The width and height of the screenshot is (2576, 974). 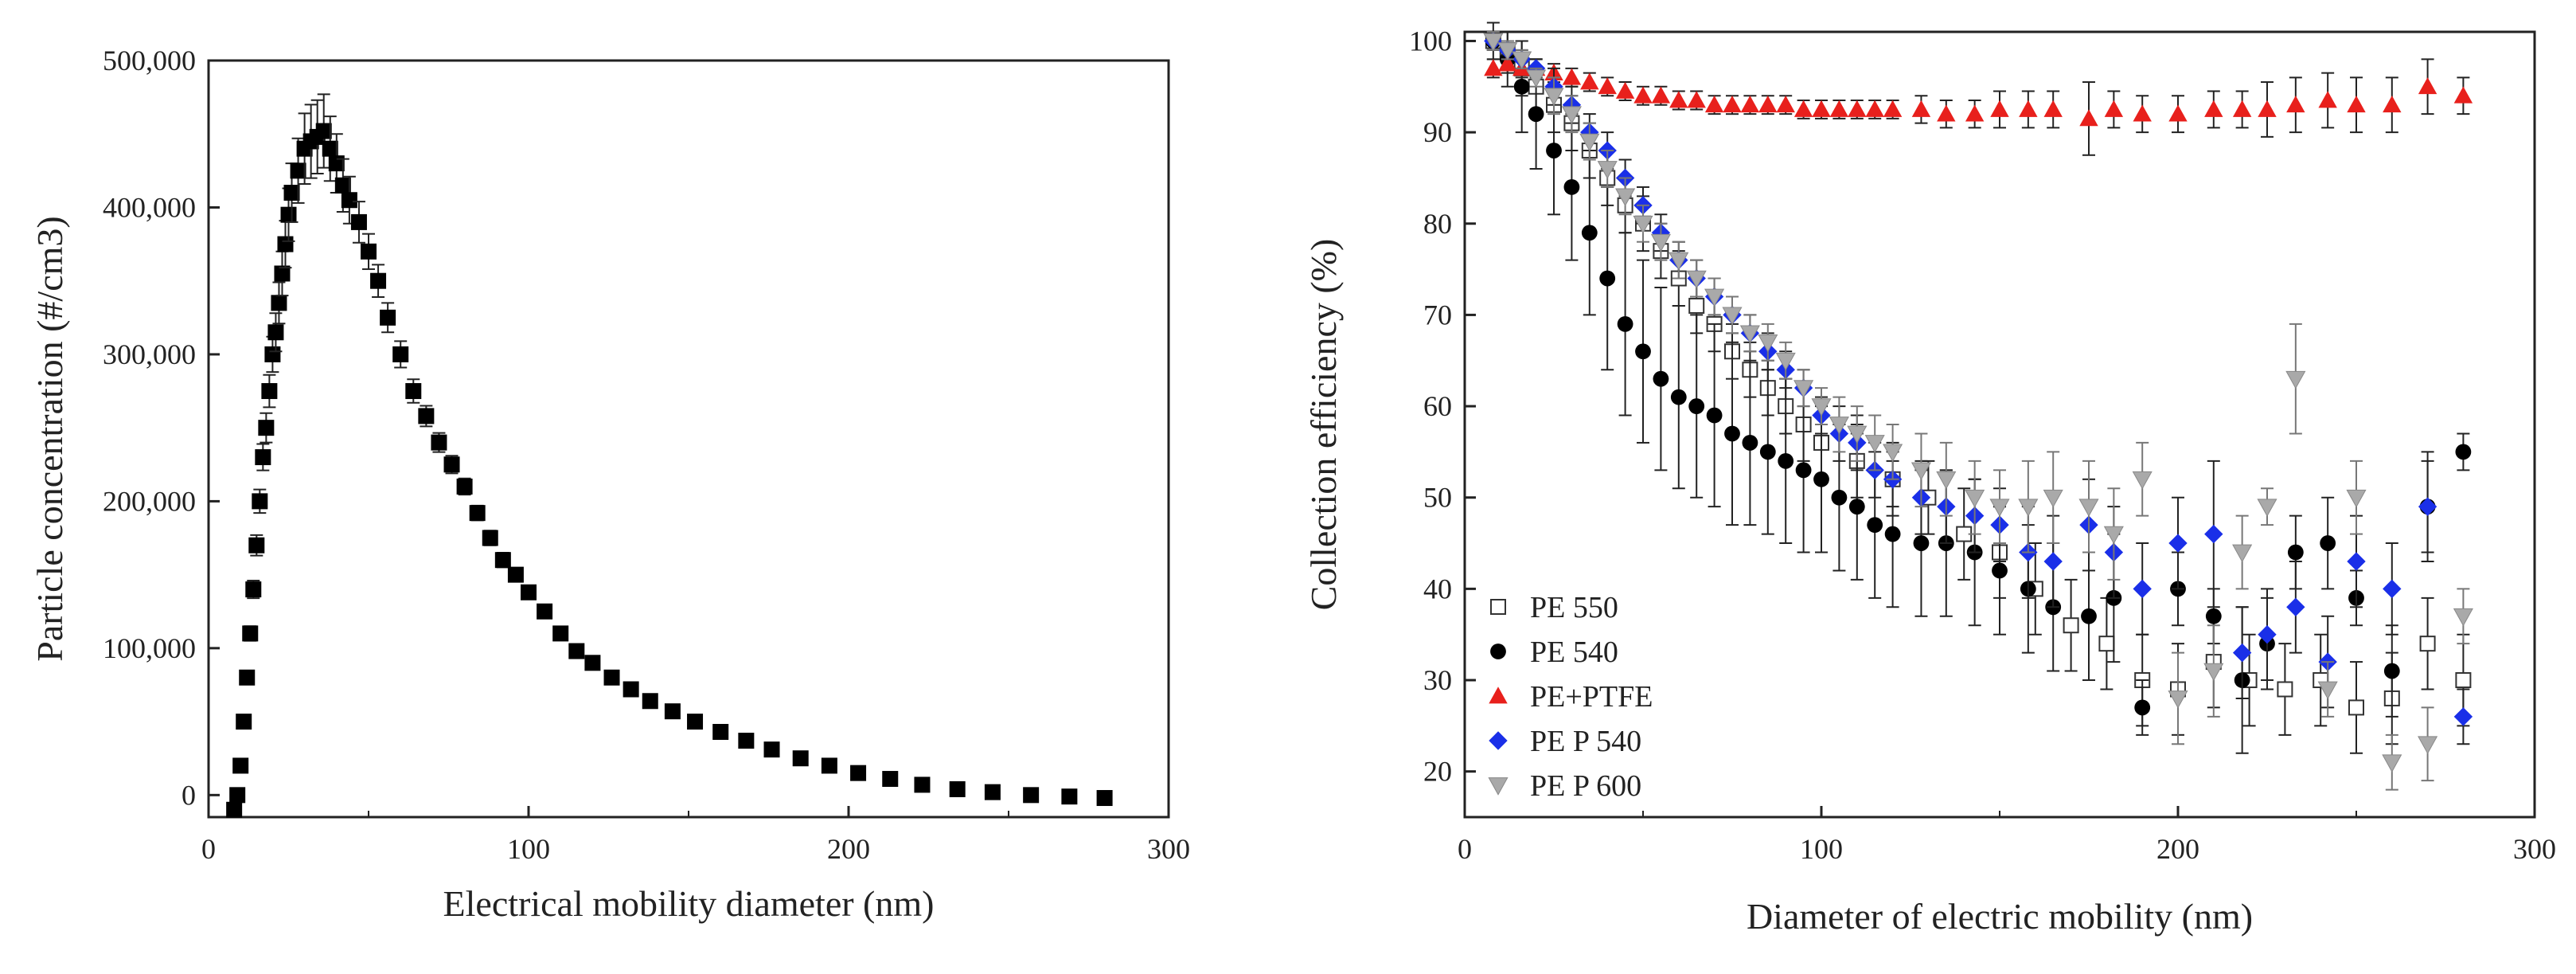 What do you see at coordinates (1437, 224) in the screenshot?
I see `y-tick-label: 80` at bounding box center [1437, 224].